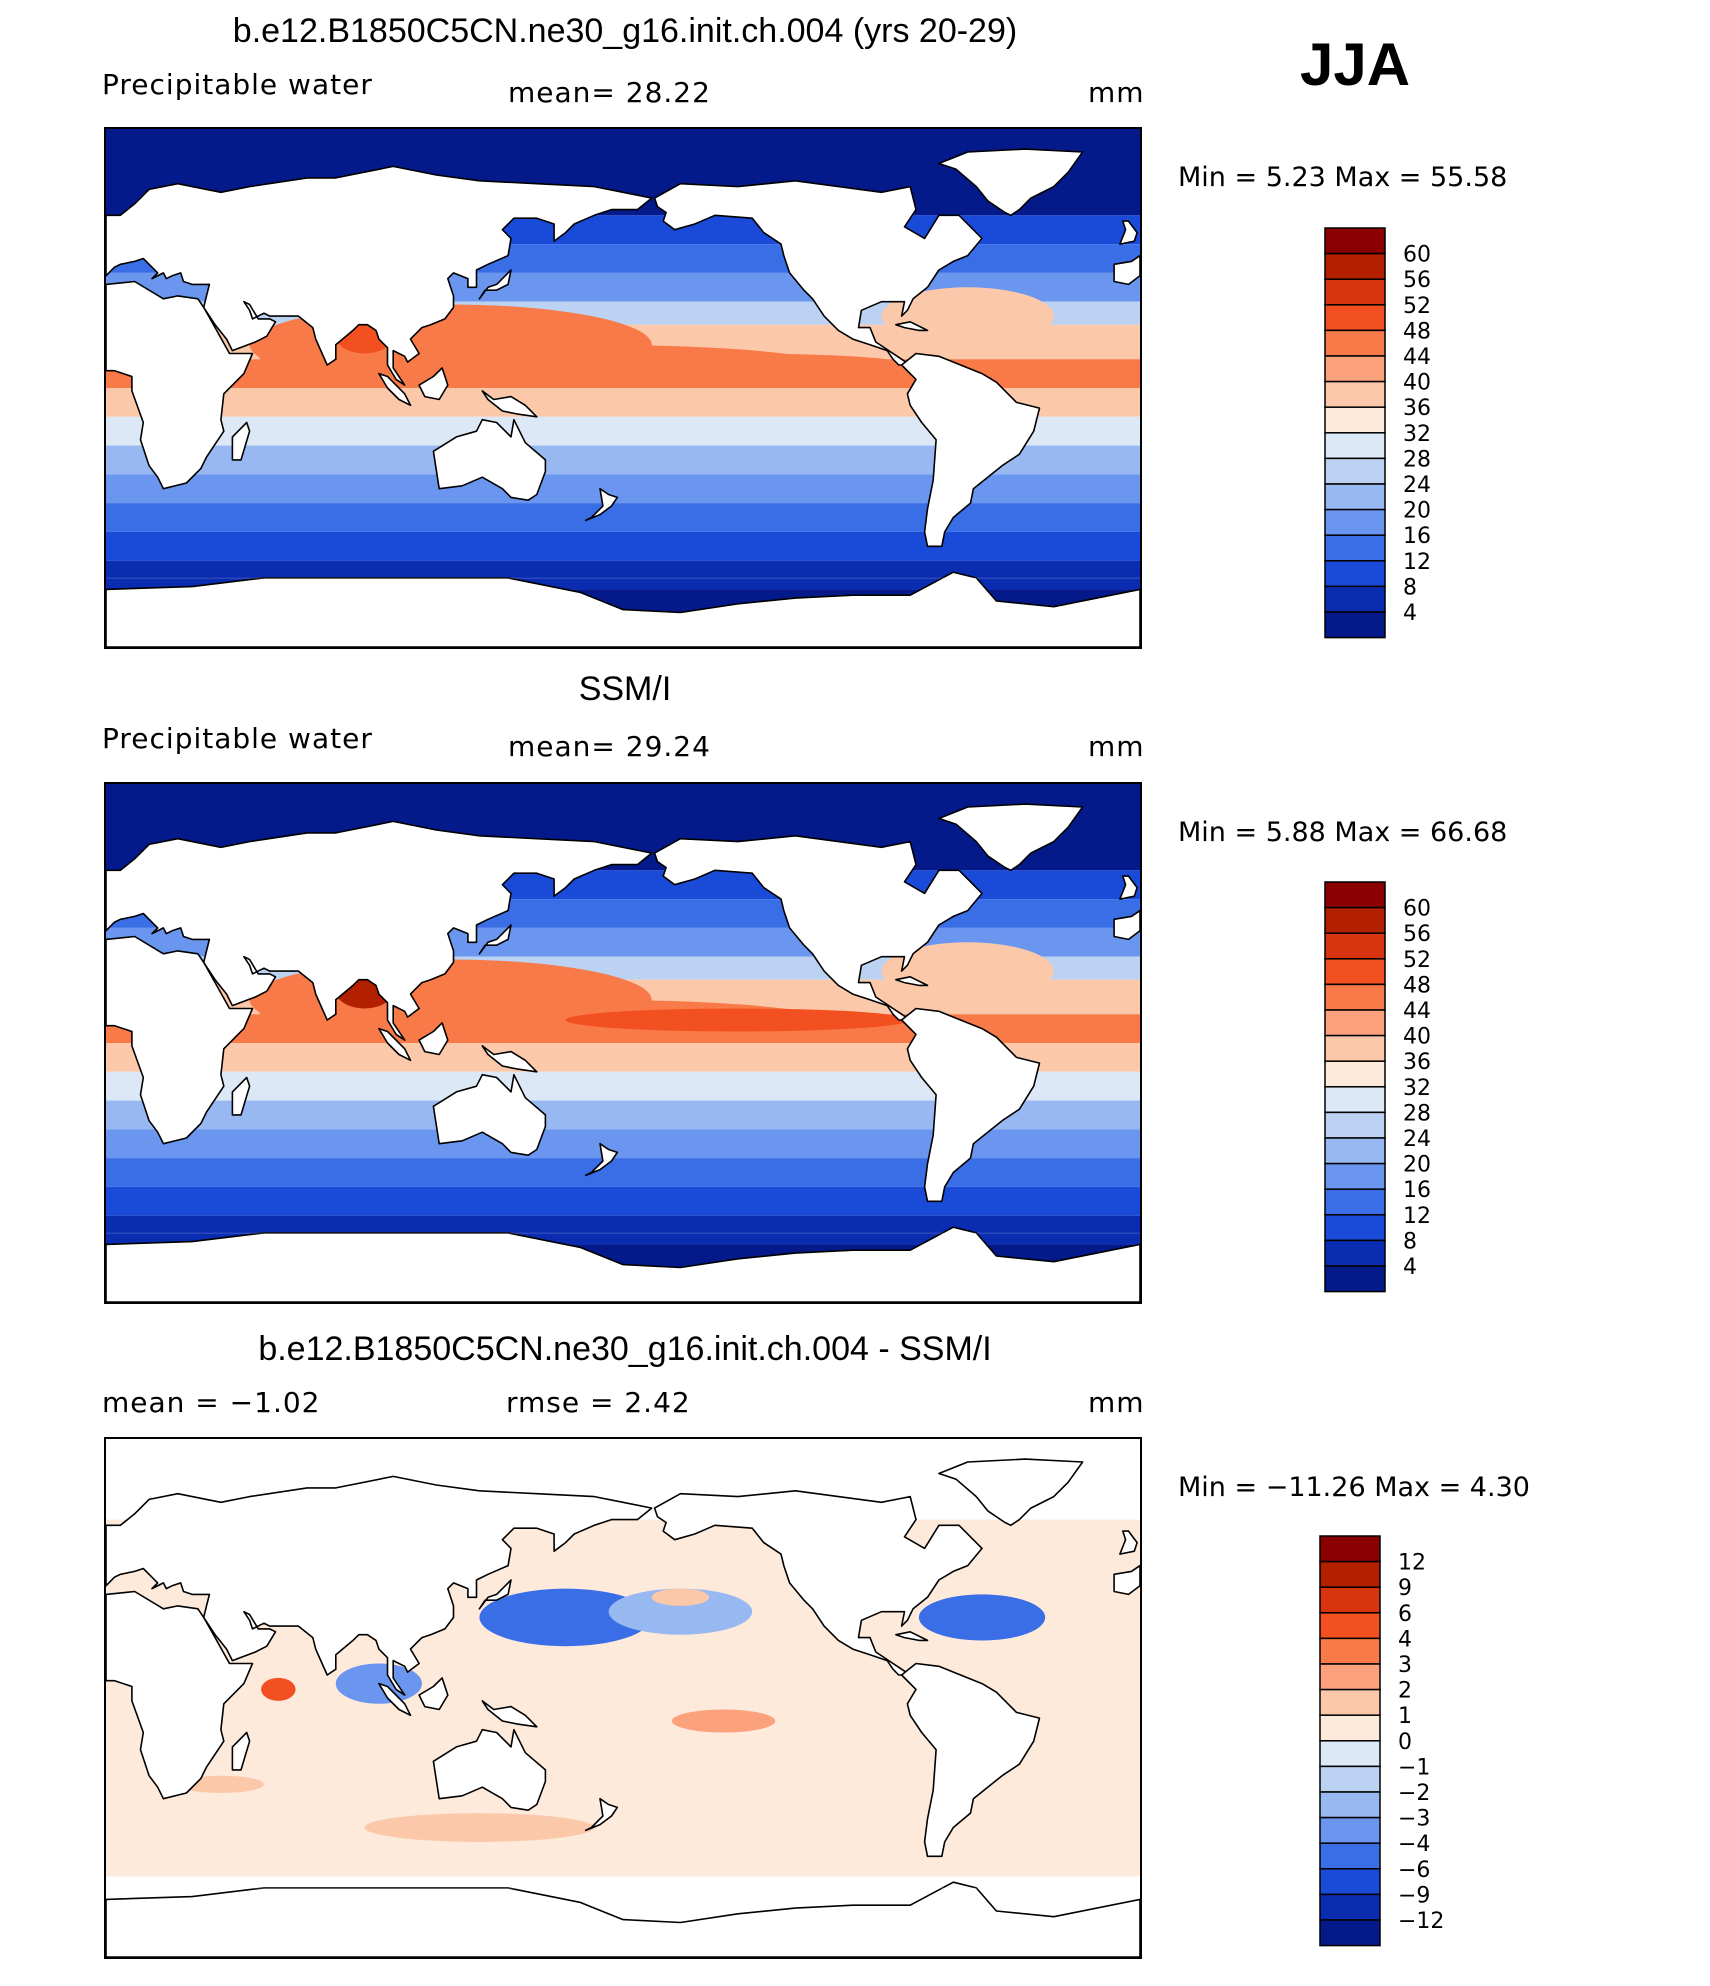  What do you see at coordinates (1116, 1402) in the screenshot?
I see `panel-3-units-label: mm` at bounding box center [1116, 1402].